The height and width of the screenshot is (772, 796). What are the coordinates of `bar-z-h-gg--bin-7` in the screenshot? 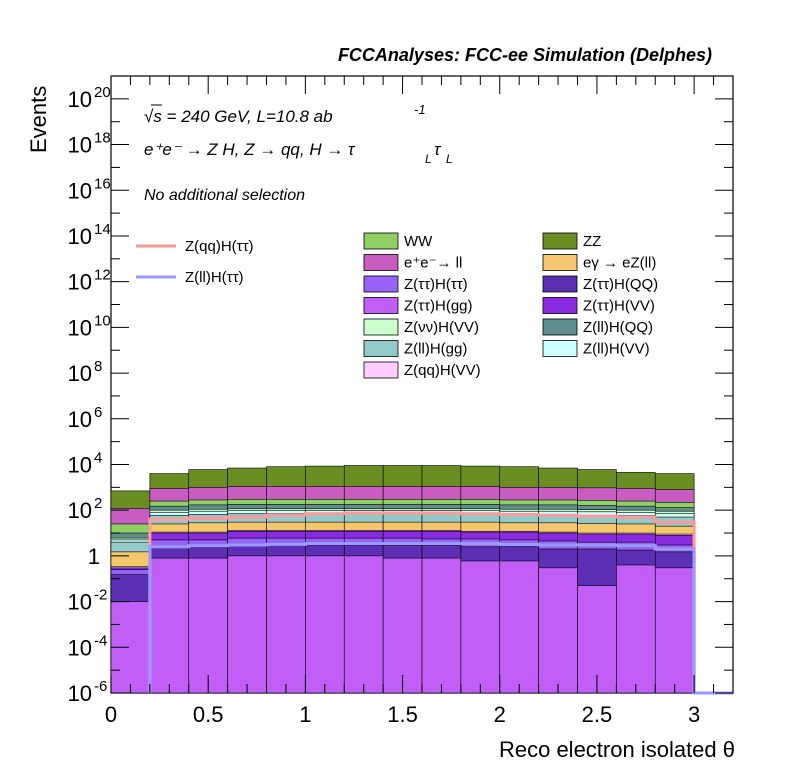 It's located at (402, 625).